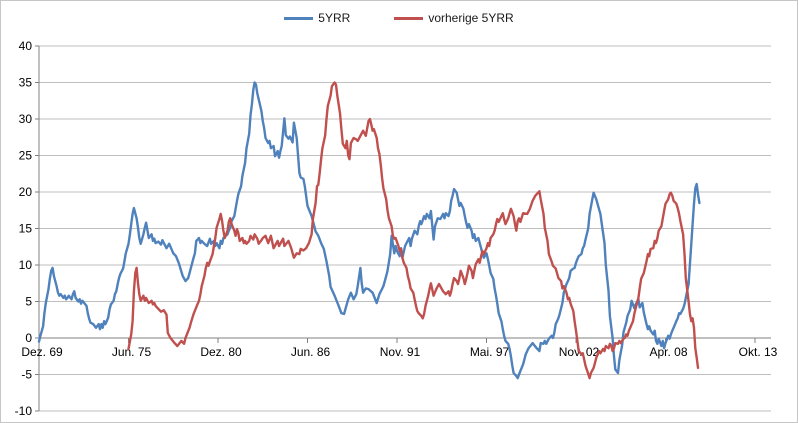 This screenshot has width=798, height=423. Describe the element at coordinates (471, 18) in the screenshot. I see `legend-label-vorherige-5yrr: vorherige 5YRR` at that location.